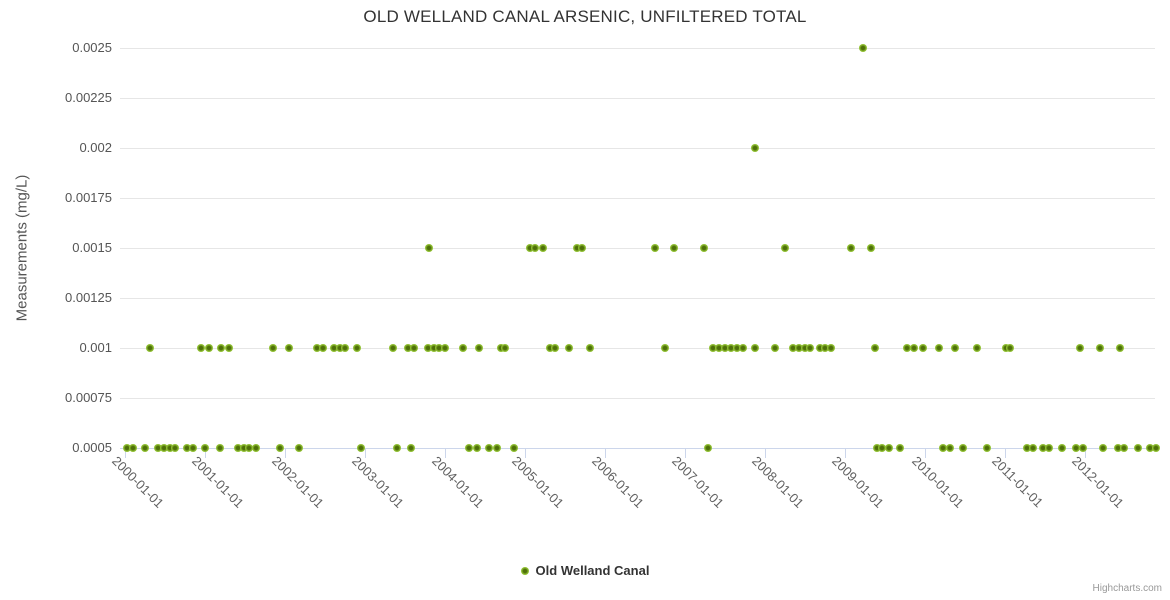  Describe the element at coordinates (1127, 588) in the screenshot. I see `highcharts-credit: Highcharts.com` at that location.